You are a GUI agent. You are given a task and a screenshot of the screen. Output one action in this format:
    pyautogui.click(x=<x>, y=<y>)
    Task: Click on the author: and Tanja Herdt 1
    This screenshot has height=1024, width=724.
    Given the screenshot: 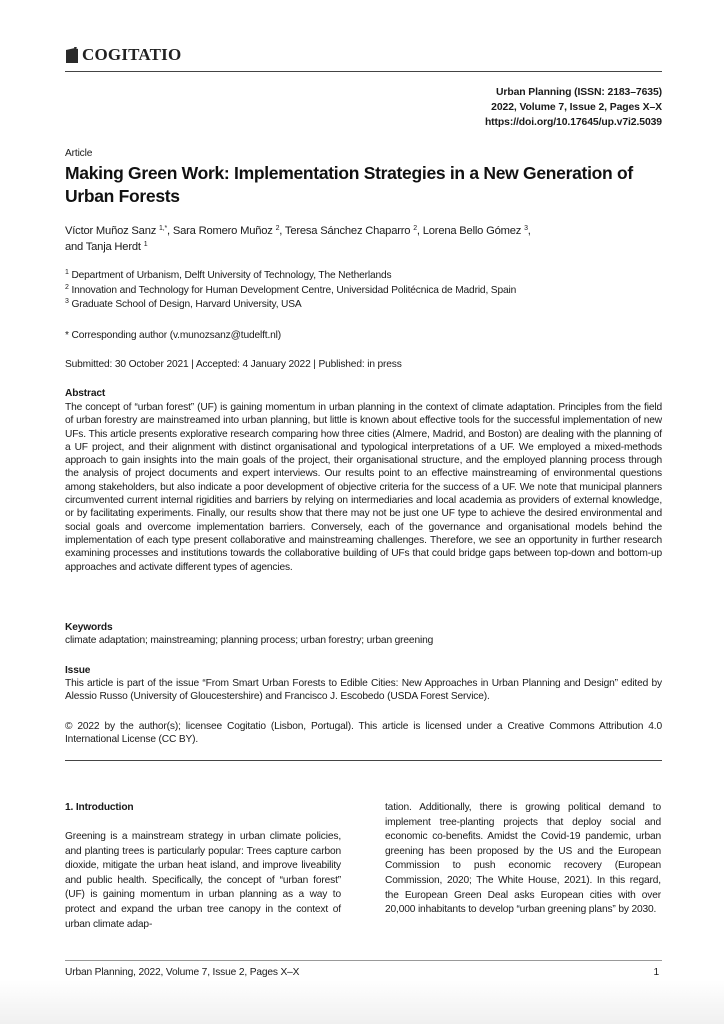 What is the action you would take?
    pyautogui.click(x=106, y=247)
    